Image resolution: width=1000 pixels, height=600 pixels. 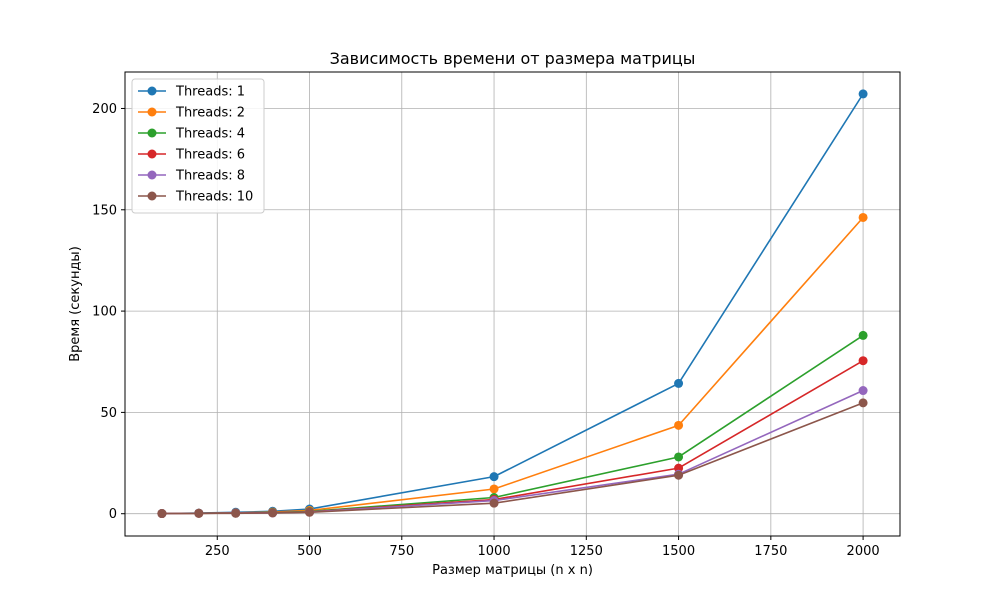 I want to click on y-tick-label: 100, so click(x=104, y=312).